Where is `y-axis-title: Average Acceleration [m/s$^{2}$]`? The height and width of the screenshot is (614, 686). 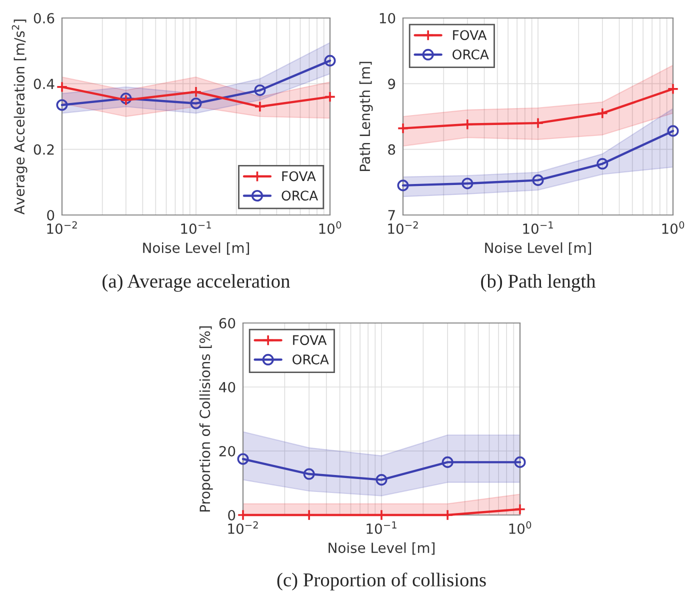
y-axis-title: Average Acceleration [m/s$^{2}$] is located at coordinates (20, 117).